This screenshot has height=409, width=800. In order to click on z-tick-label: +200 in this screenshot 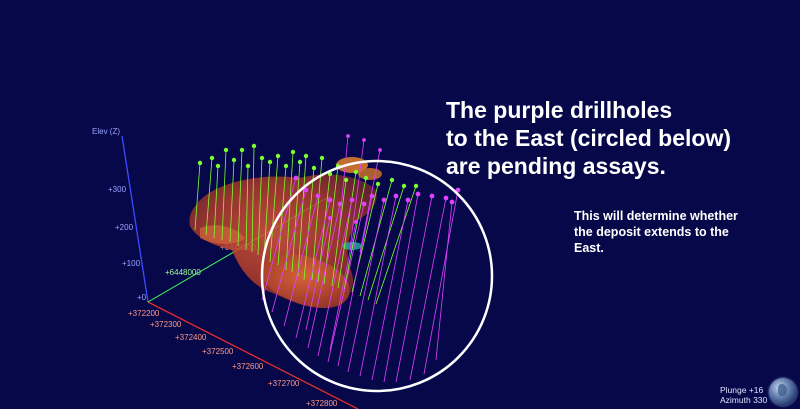, I will do `click(124, 227)`.